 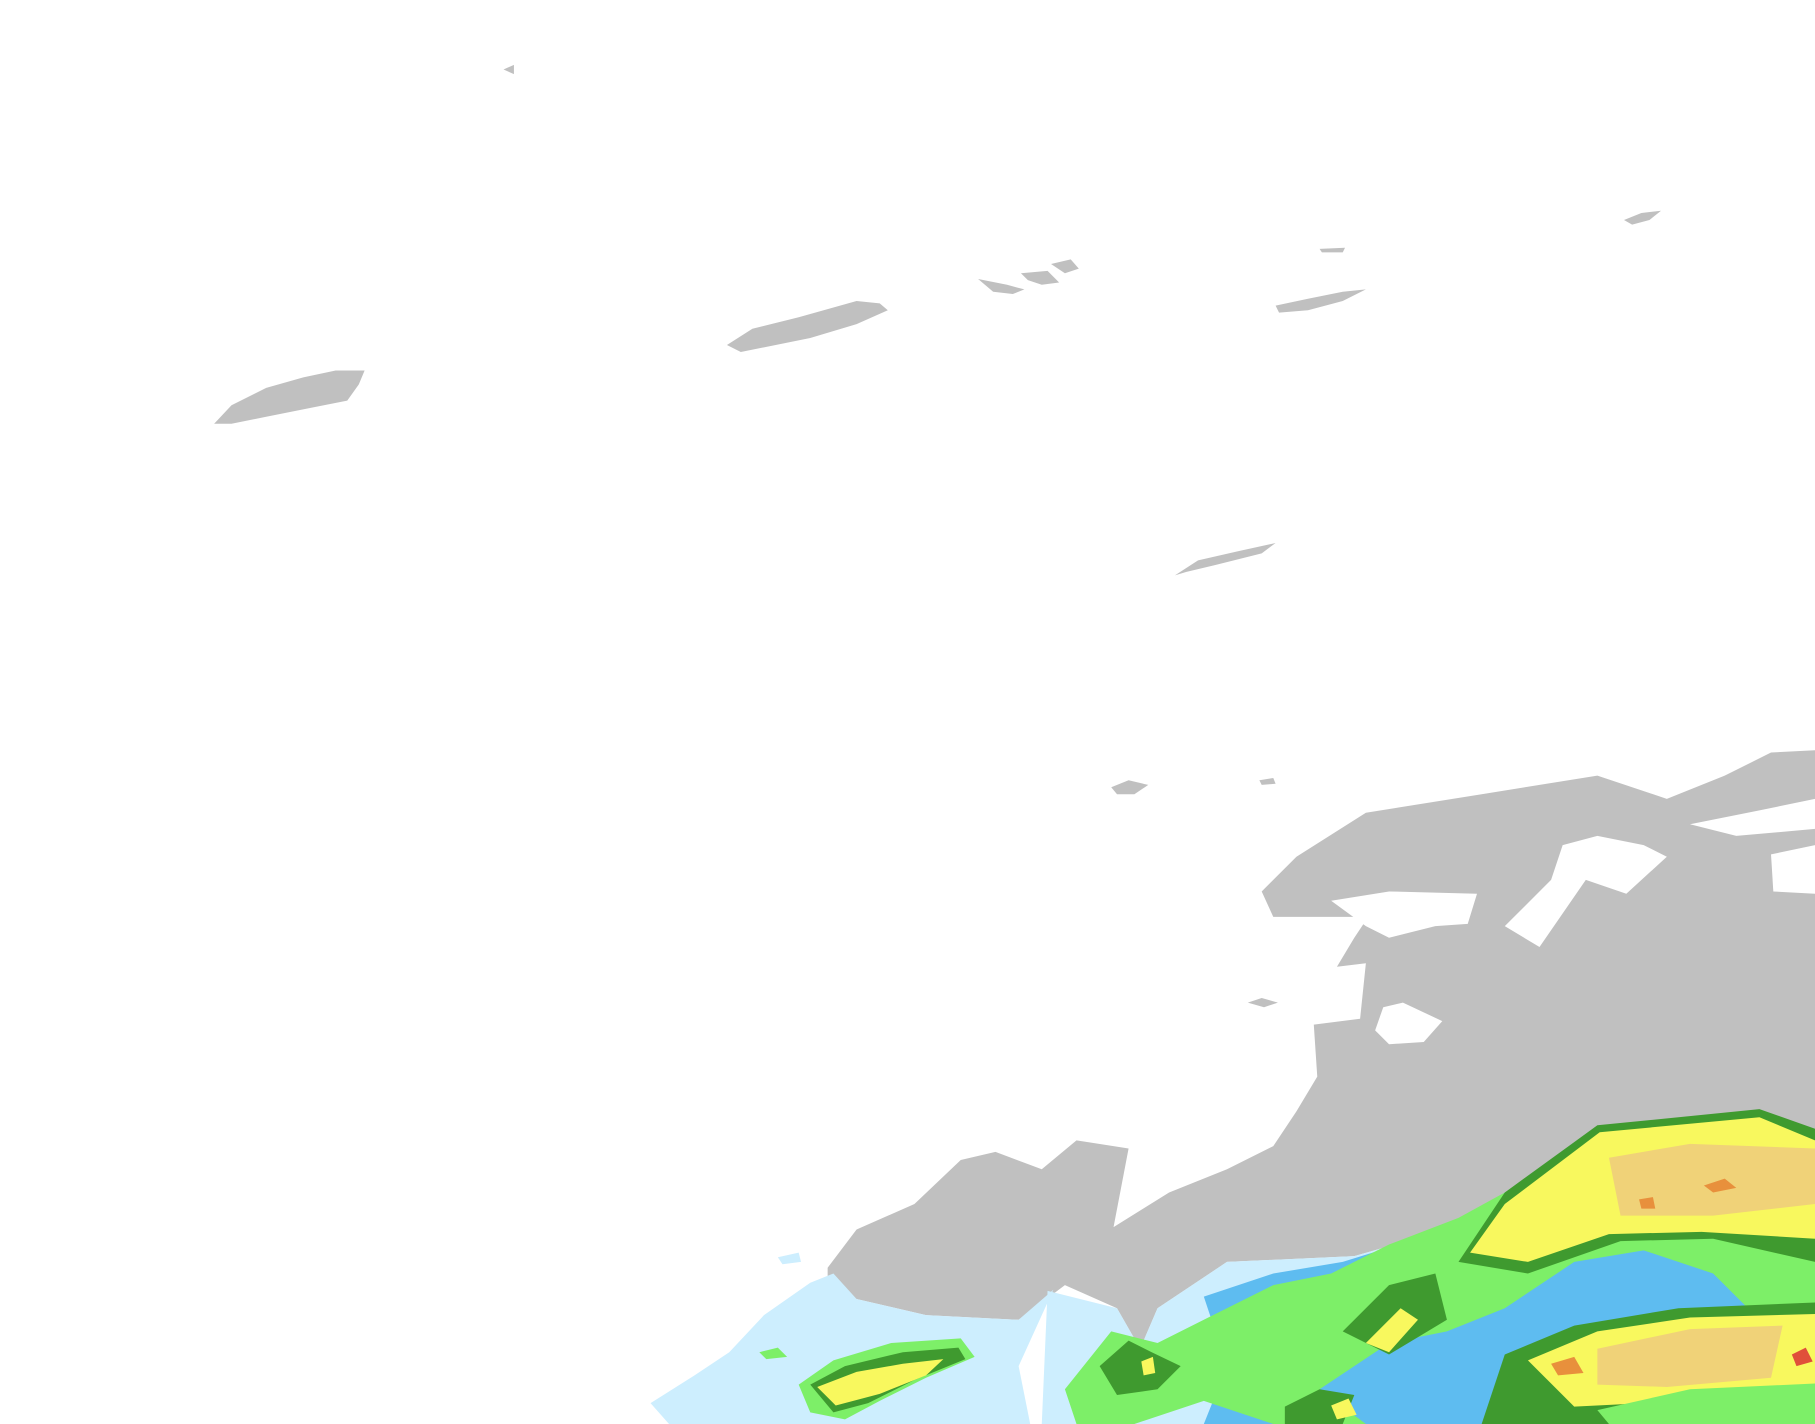 I want to click on precipitation-layer, so click(x=1232, y=1266).